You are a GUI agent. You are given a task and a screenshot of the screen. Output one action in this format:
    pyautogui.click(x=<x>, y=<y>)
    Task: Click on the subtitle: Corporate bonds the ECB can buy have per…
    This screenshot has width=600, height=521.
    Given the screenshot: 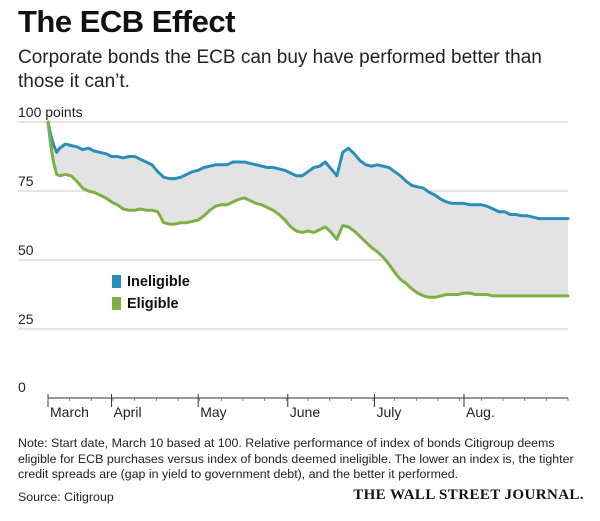 What is the action you would take?
    pyautogui.click(x=280, y=69)
    